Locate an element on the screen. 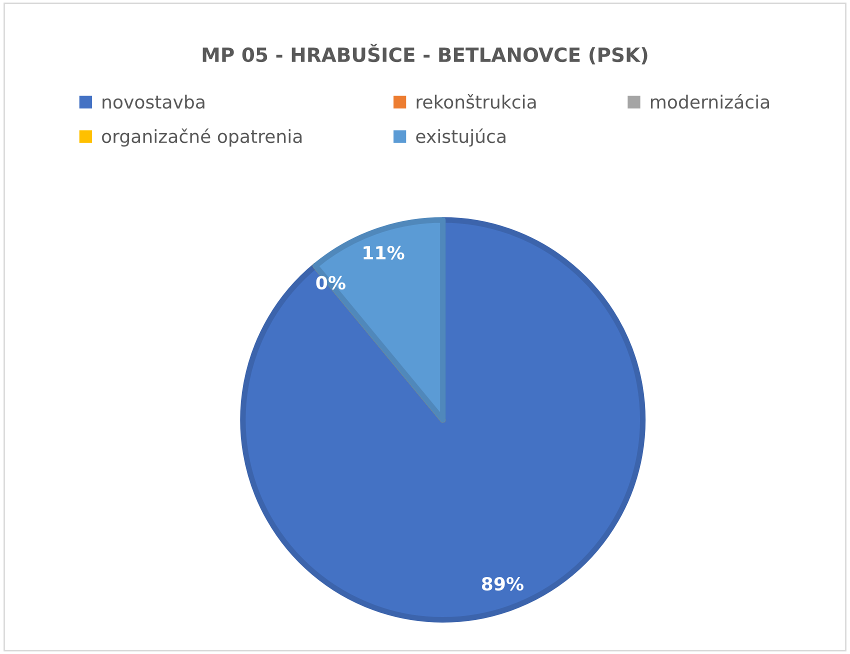  text: 0% is located at coordinates (331, 283).